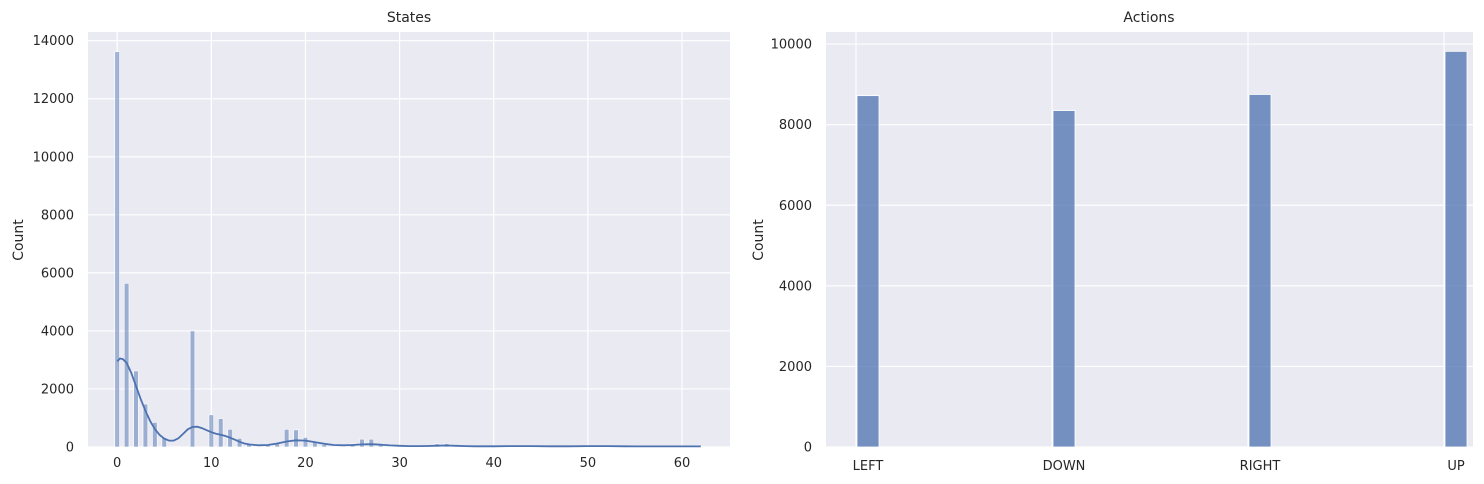 This screenshot has height=484, width=1484. What do you see at coordinates (682, 463) in the screenshot?
I see `states-x-tick-label: 60` at bounding box center [682, 463].